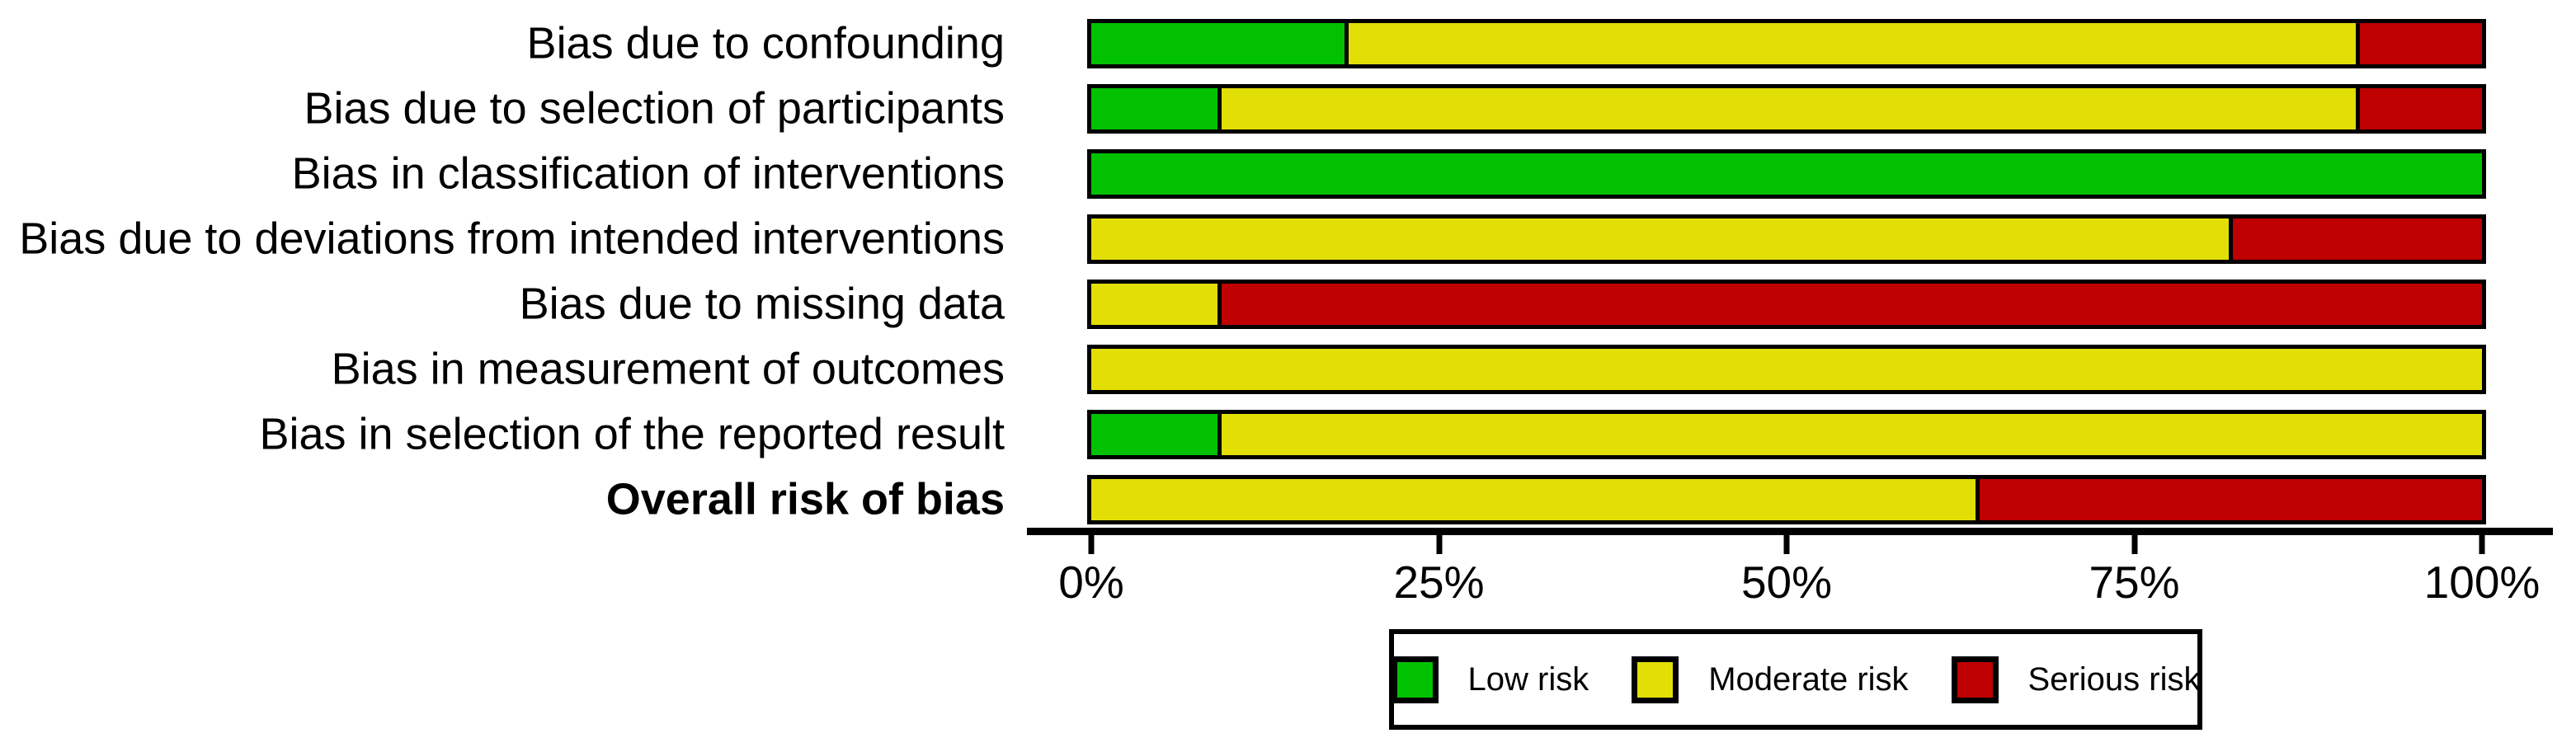 Image resolution: width=2576 pixels, height=752 pixels. I want to click on bar-row: Bias due to missing data, so click(1288, 305).